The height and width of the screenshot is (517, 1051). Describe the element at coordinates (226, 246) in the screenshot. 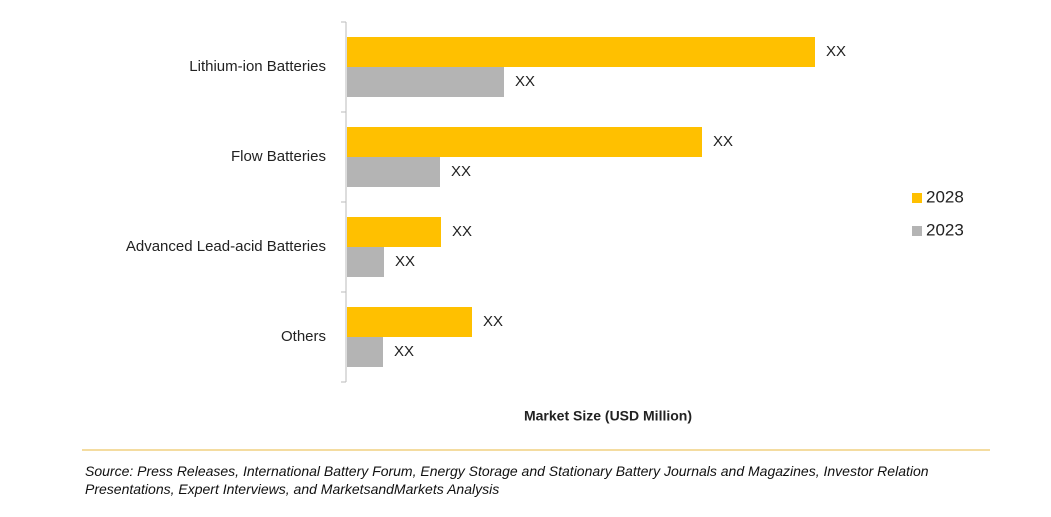

I see `y-tick-label: Advanced Lead-acid Batteries` at that location.